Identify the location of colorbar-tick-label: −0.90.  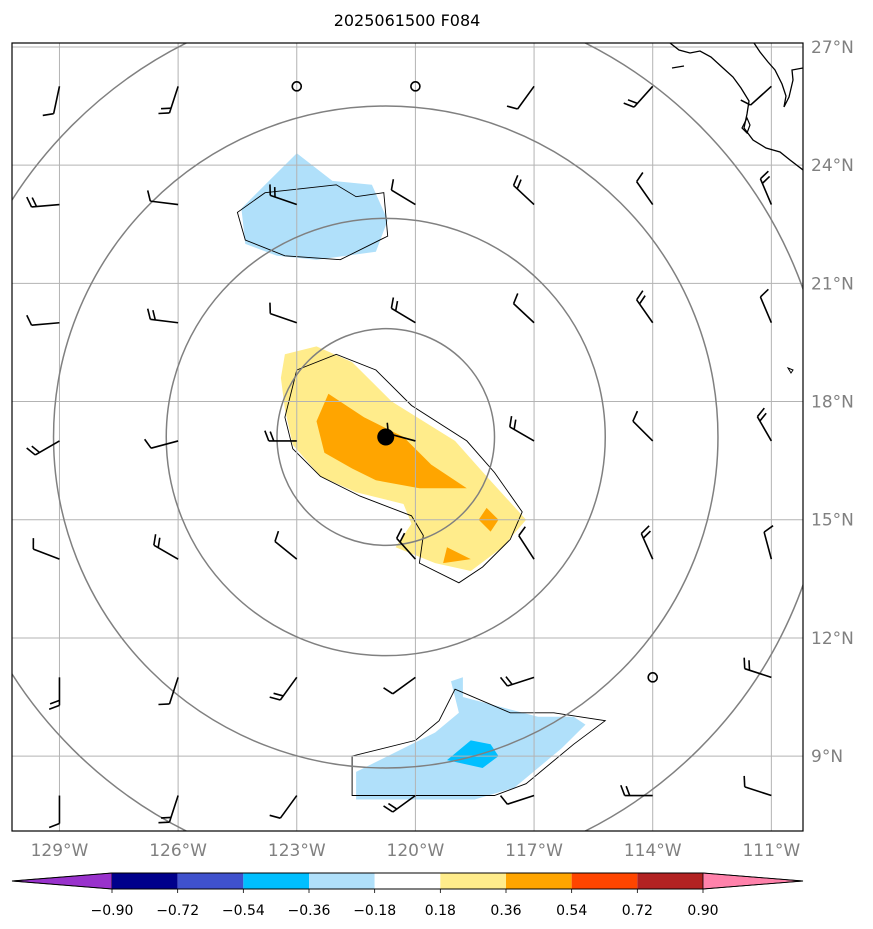
(112, 911).